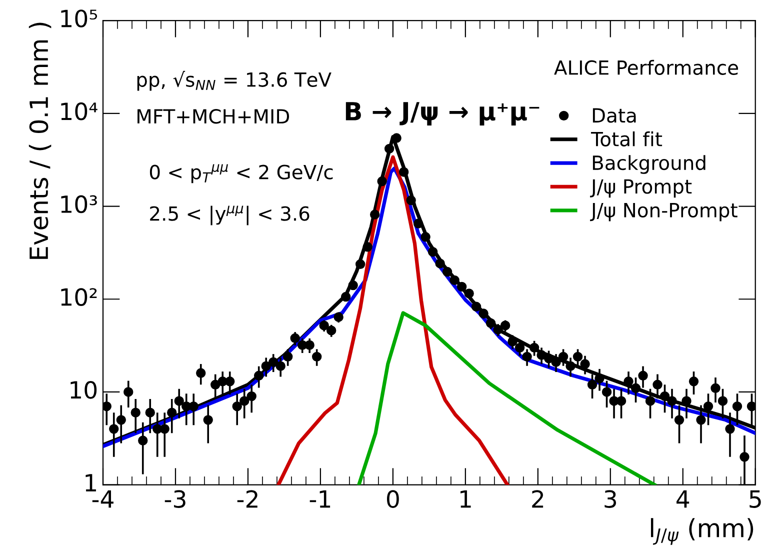 Image resolution: width=763 pixels, height=556 pixels. I want to click on x-axis-title: l$_{J/ψ}$ (mm), so click(702, 531).